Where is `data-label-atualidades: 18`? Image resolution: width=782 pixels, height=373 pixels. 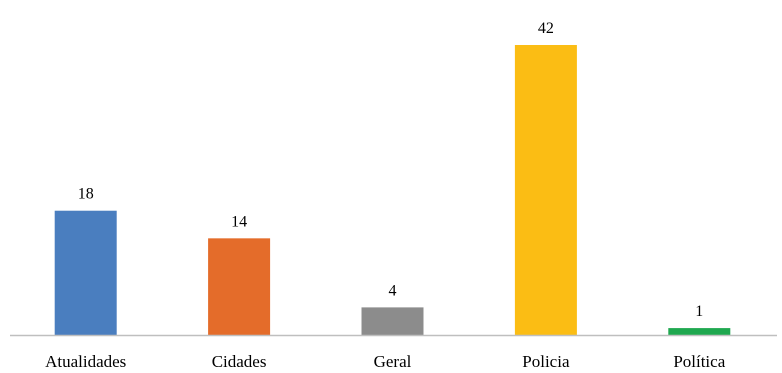 data-label-atualidades: 18 is located at coordinates (86, 194).